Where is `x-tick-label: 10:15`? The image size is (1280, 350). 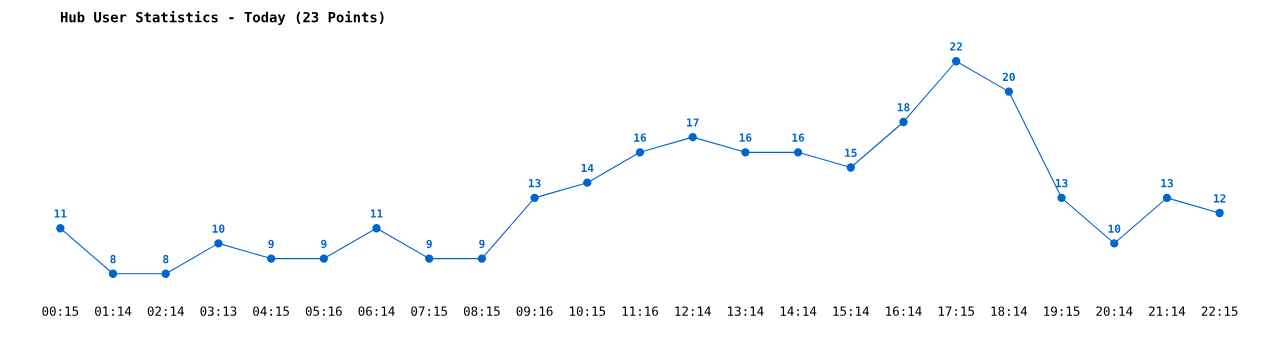
x-tick-label: 10:15 is located at coordinates (587, 311).